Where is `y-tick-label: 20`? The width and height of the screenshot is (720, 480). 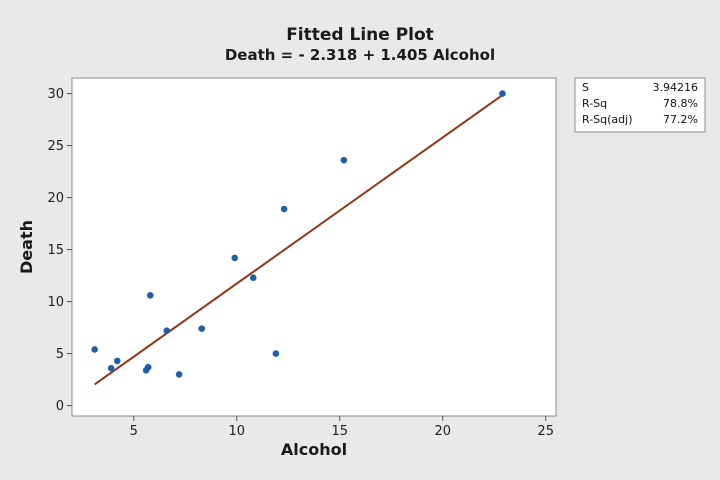 y-tick-label: 20 is located at coordinates (55, 198).